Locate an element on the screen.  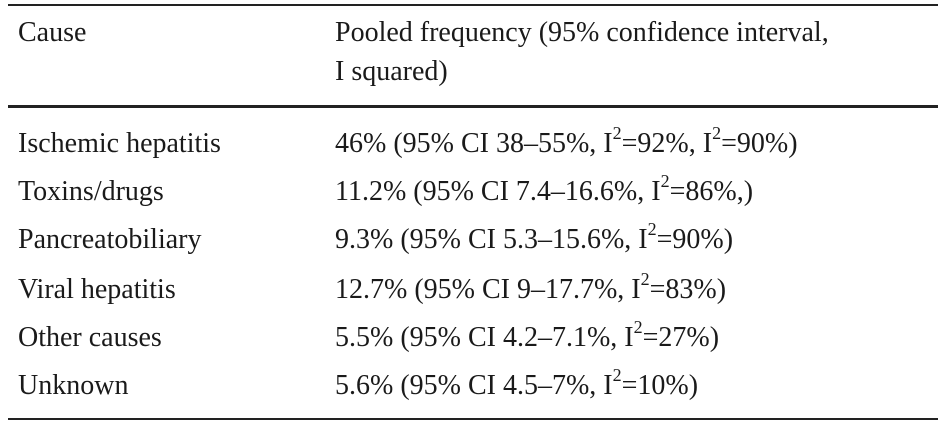
row-frequency: 11.2% (95% CI 7.4–16.6%, I2=86%,) is located at coordinates (544, 188).